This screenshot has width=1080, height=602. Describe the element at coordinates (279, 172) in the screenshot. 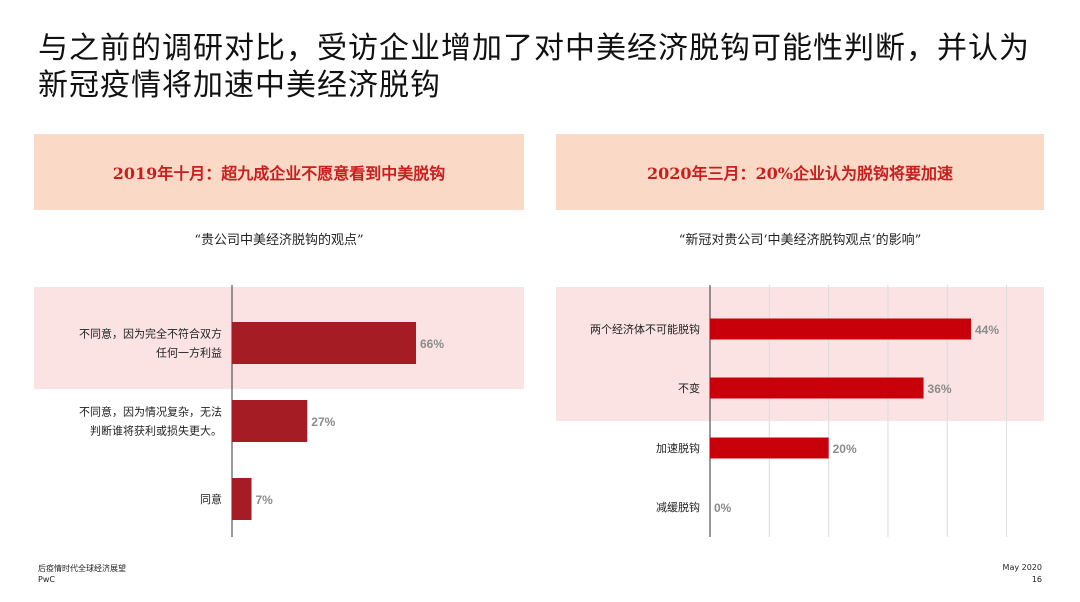

I see `left-panel-header: 2019年十月：超九成企业不愿意看到中美脱钩` at that location.